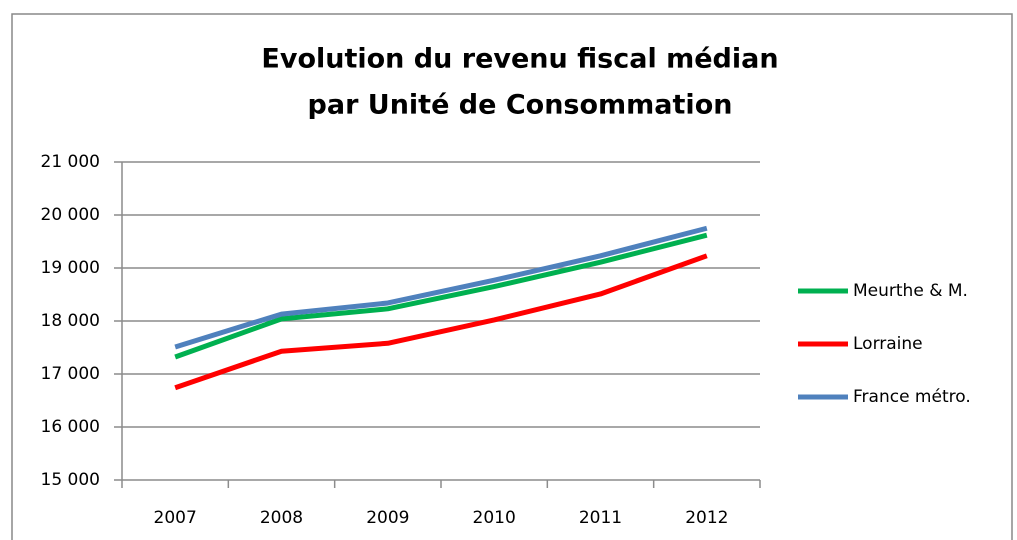 The height and width of the screenshot is (540, 1017). What do you see at coordinates (494, 518) in the screenshot?
I see `x-tick-label: 2010` at bounding box center [494, 518].